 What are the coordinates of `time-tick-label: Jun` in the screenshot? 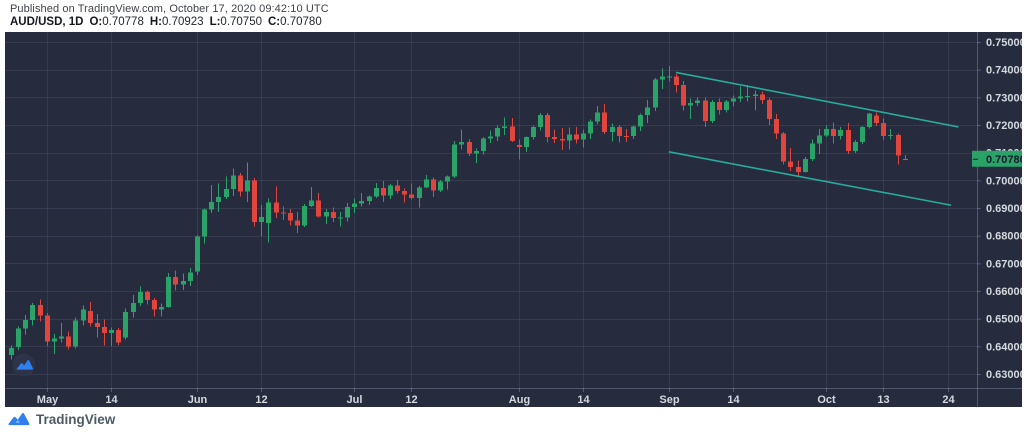 It's located at (198, 400).